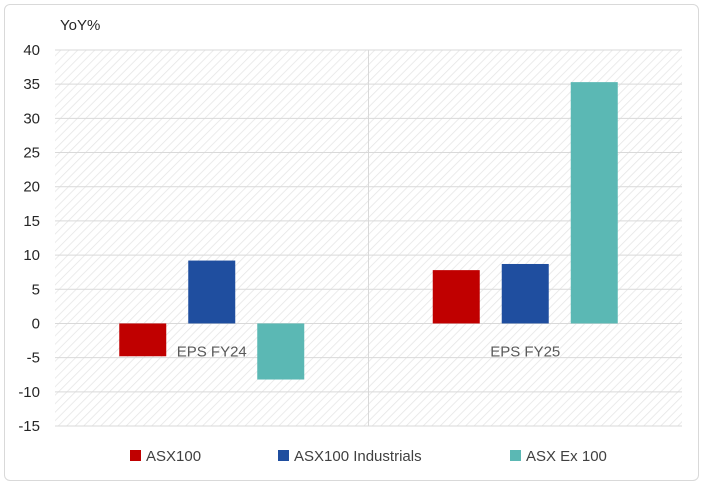  I want to click on y-tick-label: 35, so click(31, 84).